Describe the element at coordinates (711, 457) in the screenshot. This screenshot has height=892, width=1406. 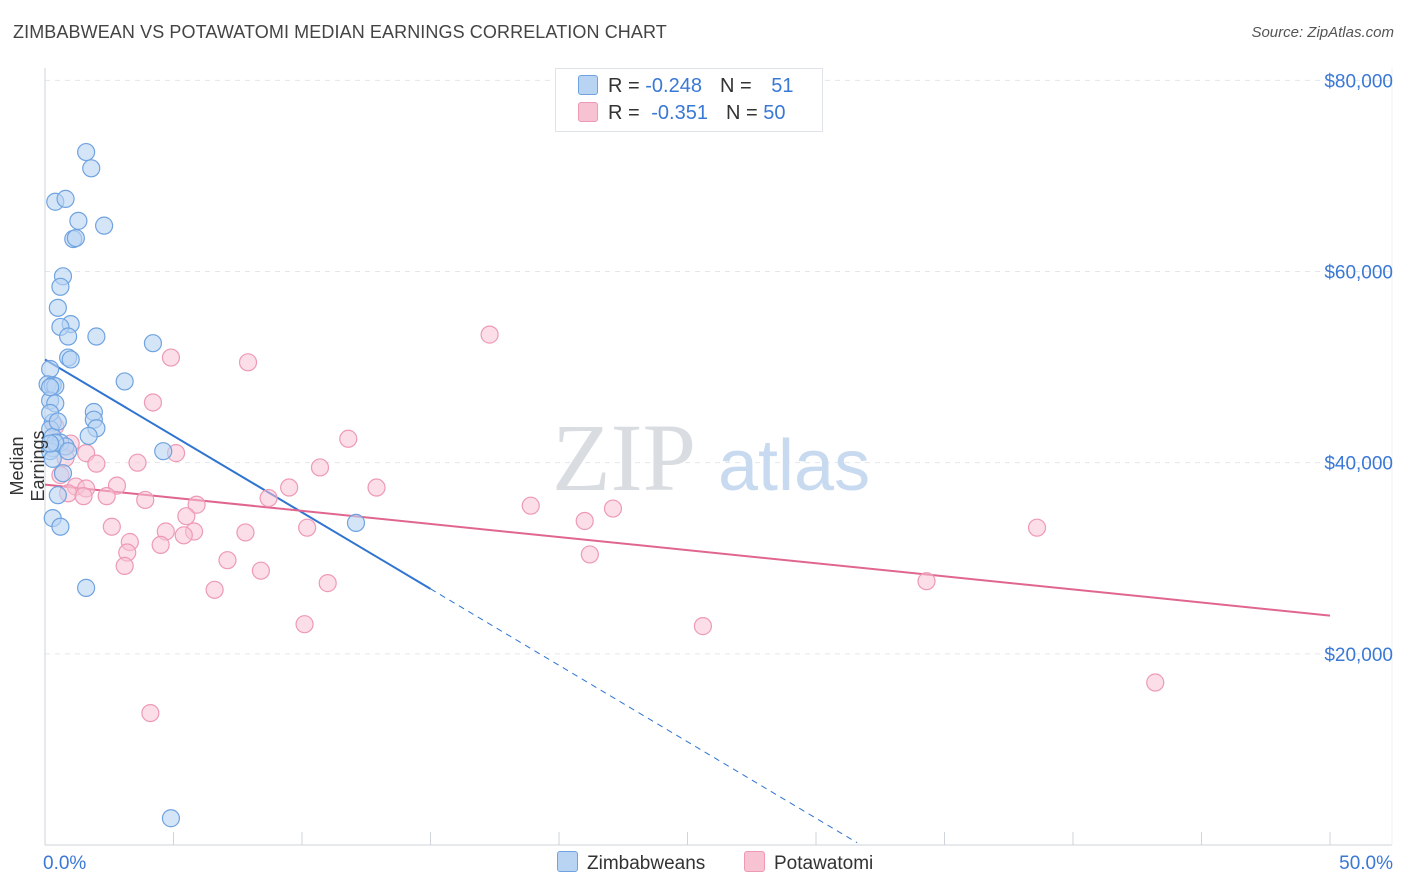
I see `watermark: ZIP atlas` at that location.